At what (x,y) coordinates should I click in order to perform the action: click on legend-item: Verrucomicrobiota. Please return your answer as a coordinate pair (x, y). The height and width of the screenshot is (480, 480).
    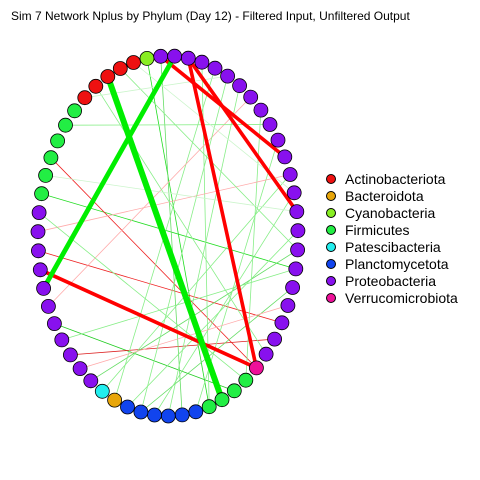
    Looking at the image, I should click on (392, 297).